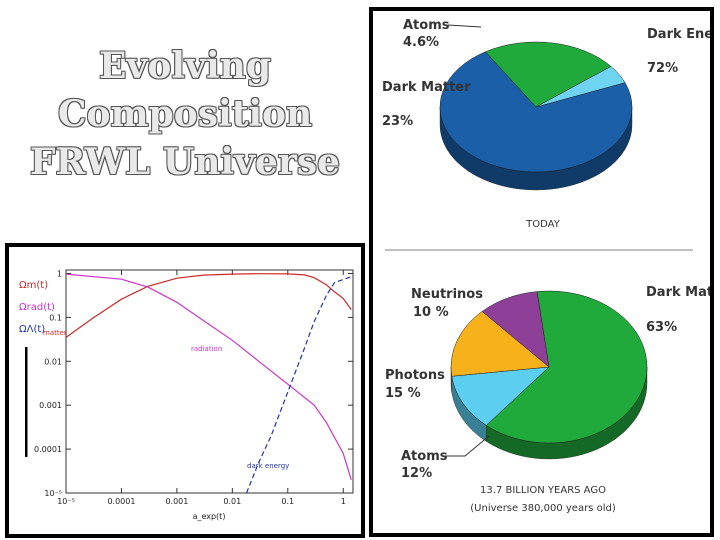 Image resolution: width=720 pixels, height=540 pixels. Describe the element at coordinates (53, 361) in the screenshot. I see `y-tick-label: 0.01` at that location.